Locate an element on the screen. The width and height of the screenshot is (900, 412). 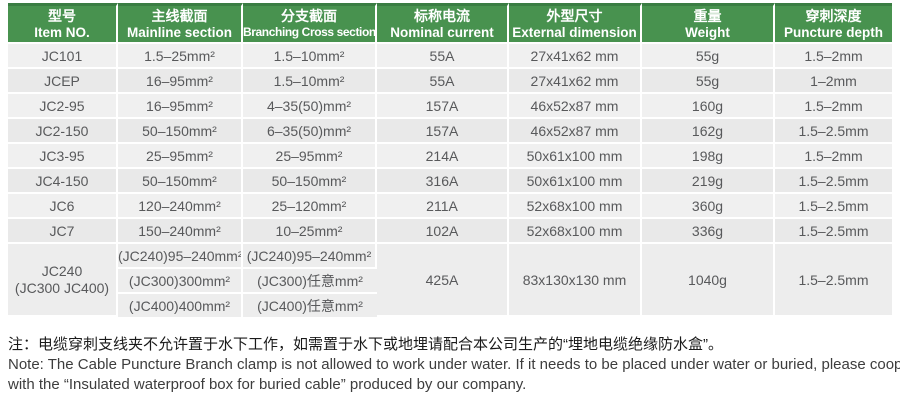
cell-item-group: JC240 (JC300 JC400) is located at coordinates (63, 280).